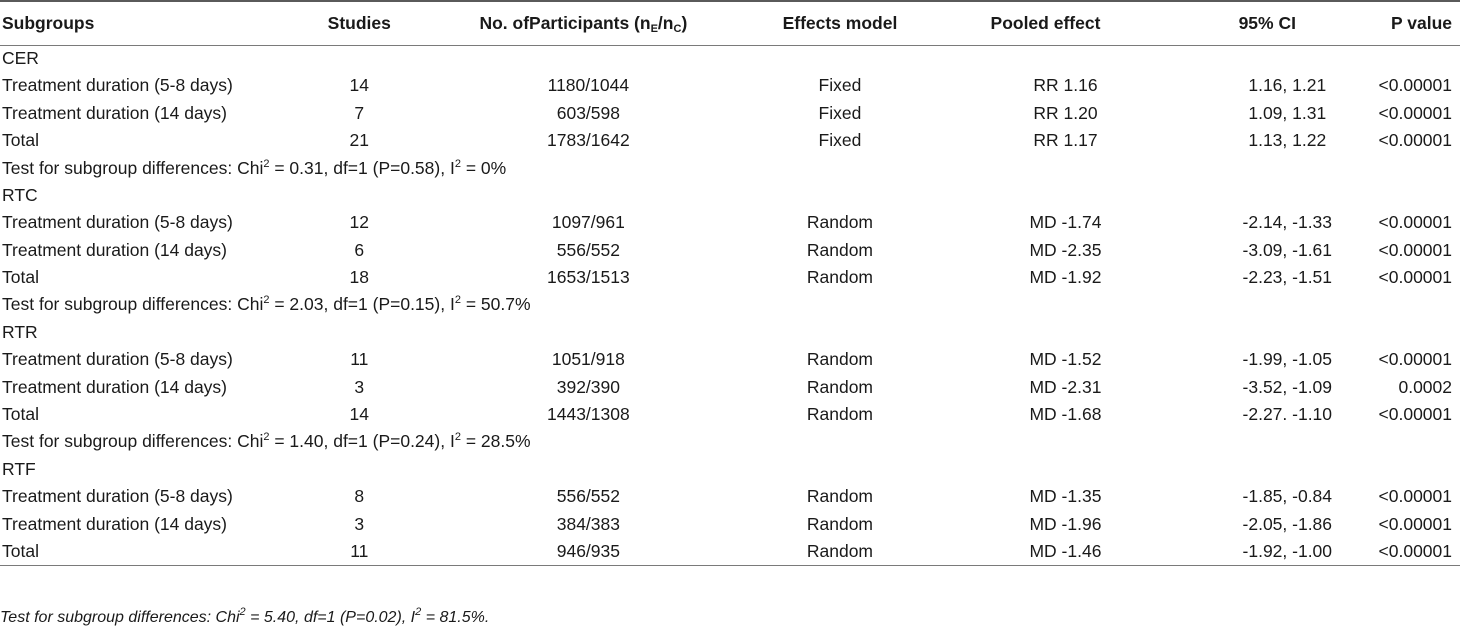 The height and width of the screenshot is (627, 1460). Describe the element at coordinates (1045, 552) in the screenshot. I see `cell-pooled-effect: MD -1.46` at that location.